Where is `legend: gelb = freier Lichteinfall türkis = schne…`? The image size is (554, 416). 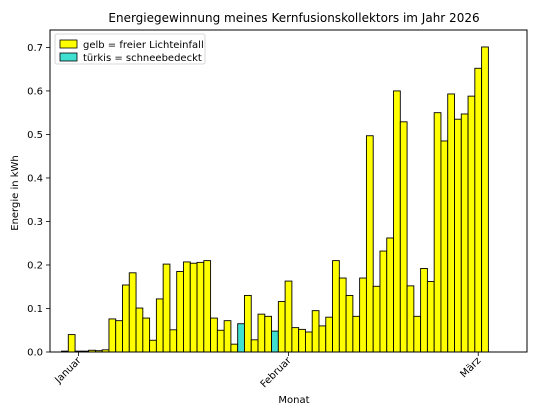
legend: gelb = freier Lichteinfall türkis = schne… is located at coordinates (130, 49).